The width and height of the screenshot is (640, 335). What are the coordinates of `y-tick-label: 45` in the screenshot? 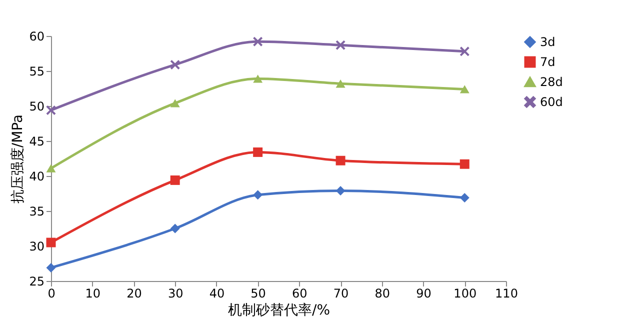 It's located at (36, 141).